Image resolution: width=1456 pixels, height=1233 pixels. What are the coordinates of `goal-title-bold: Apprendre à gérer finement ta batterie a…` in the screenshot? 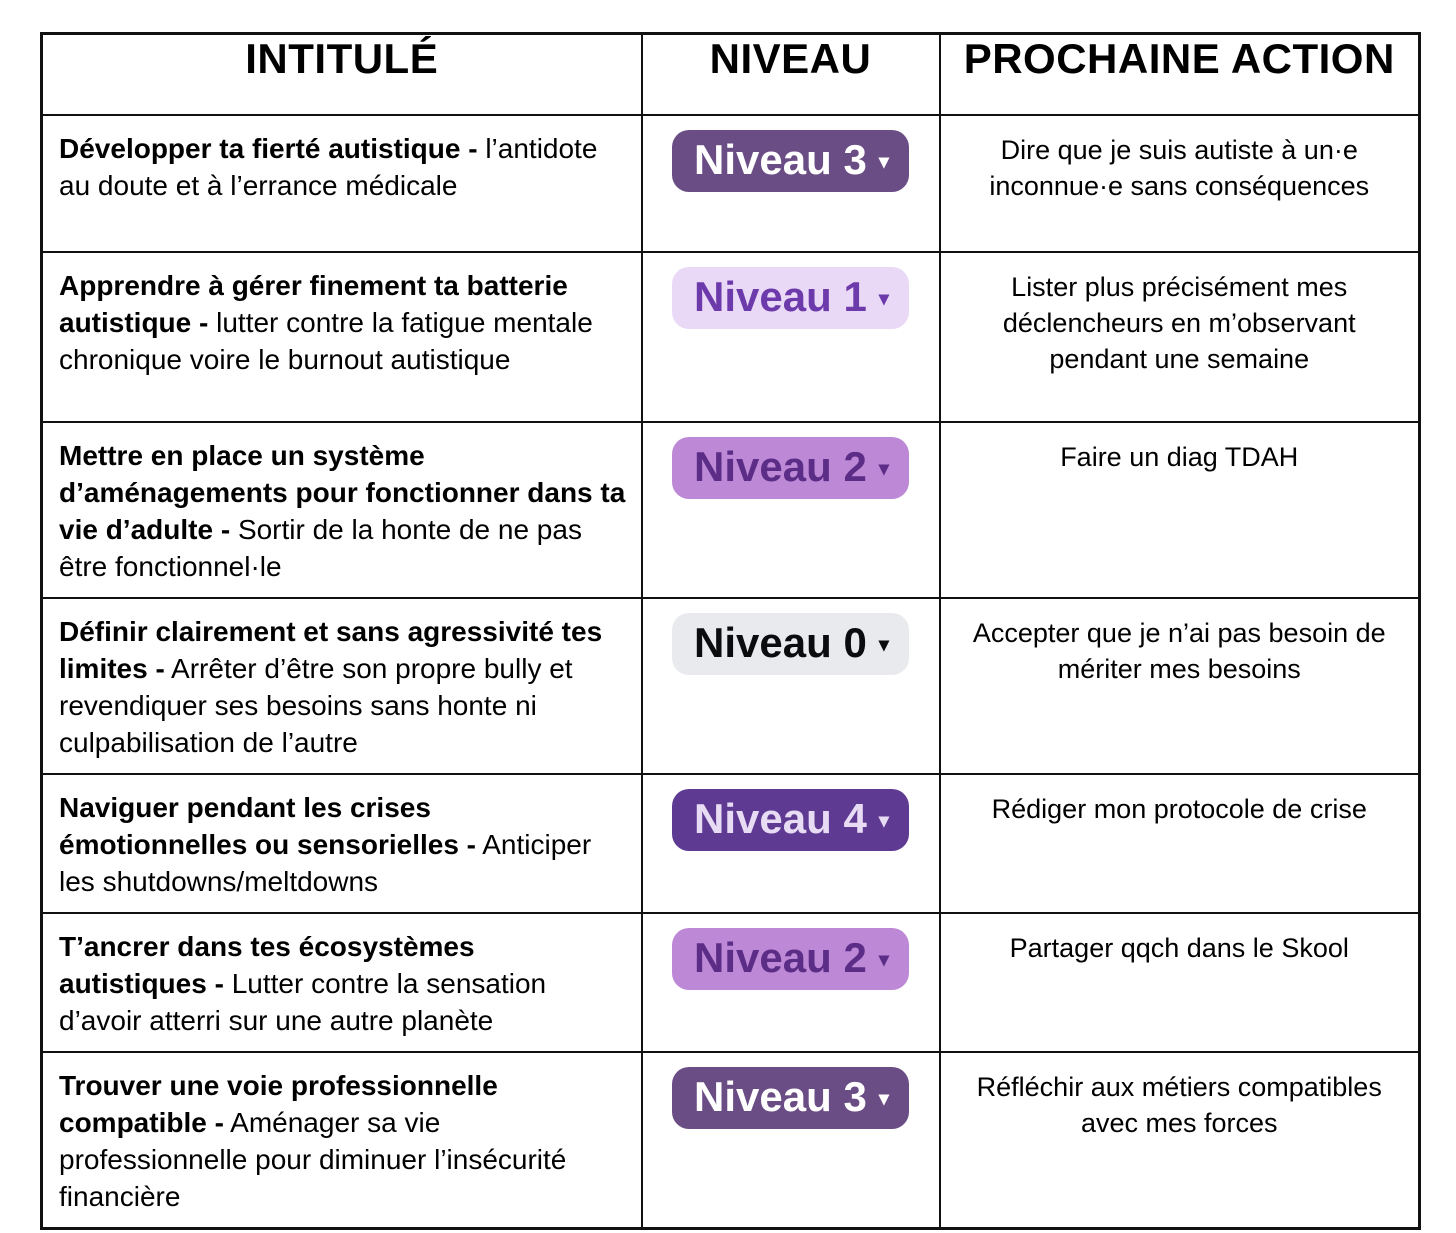 It's located at (313, 303).